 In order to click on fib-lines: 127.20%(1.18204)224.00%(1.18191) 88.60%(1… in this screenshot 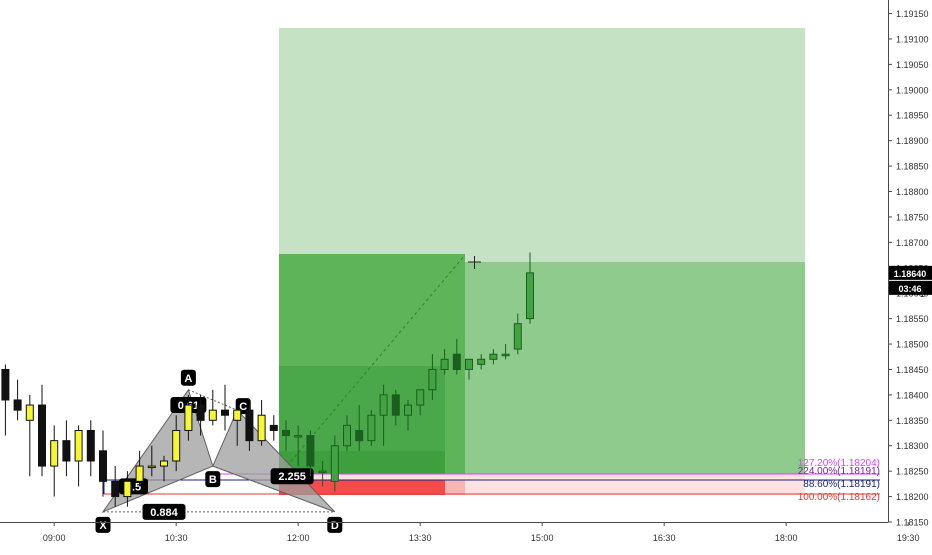, I will do `click(491, 480)`.